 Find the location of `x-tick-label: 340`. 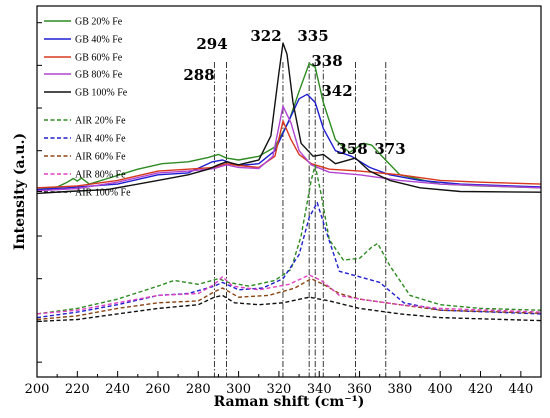

x-tick-label: 340 is located at coordinates (319, 389).